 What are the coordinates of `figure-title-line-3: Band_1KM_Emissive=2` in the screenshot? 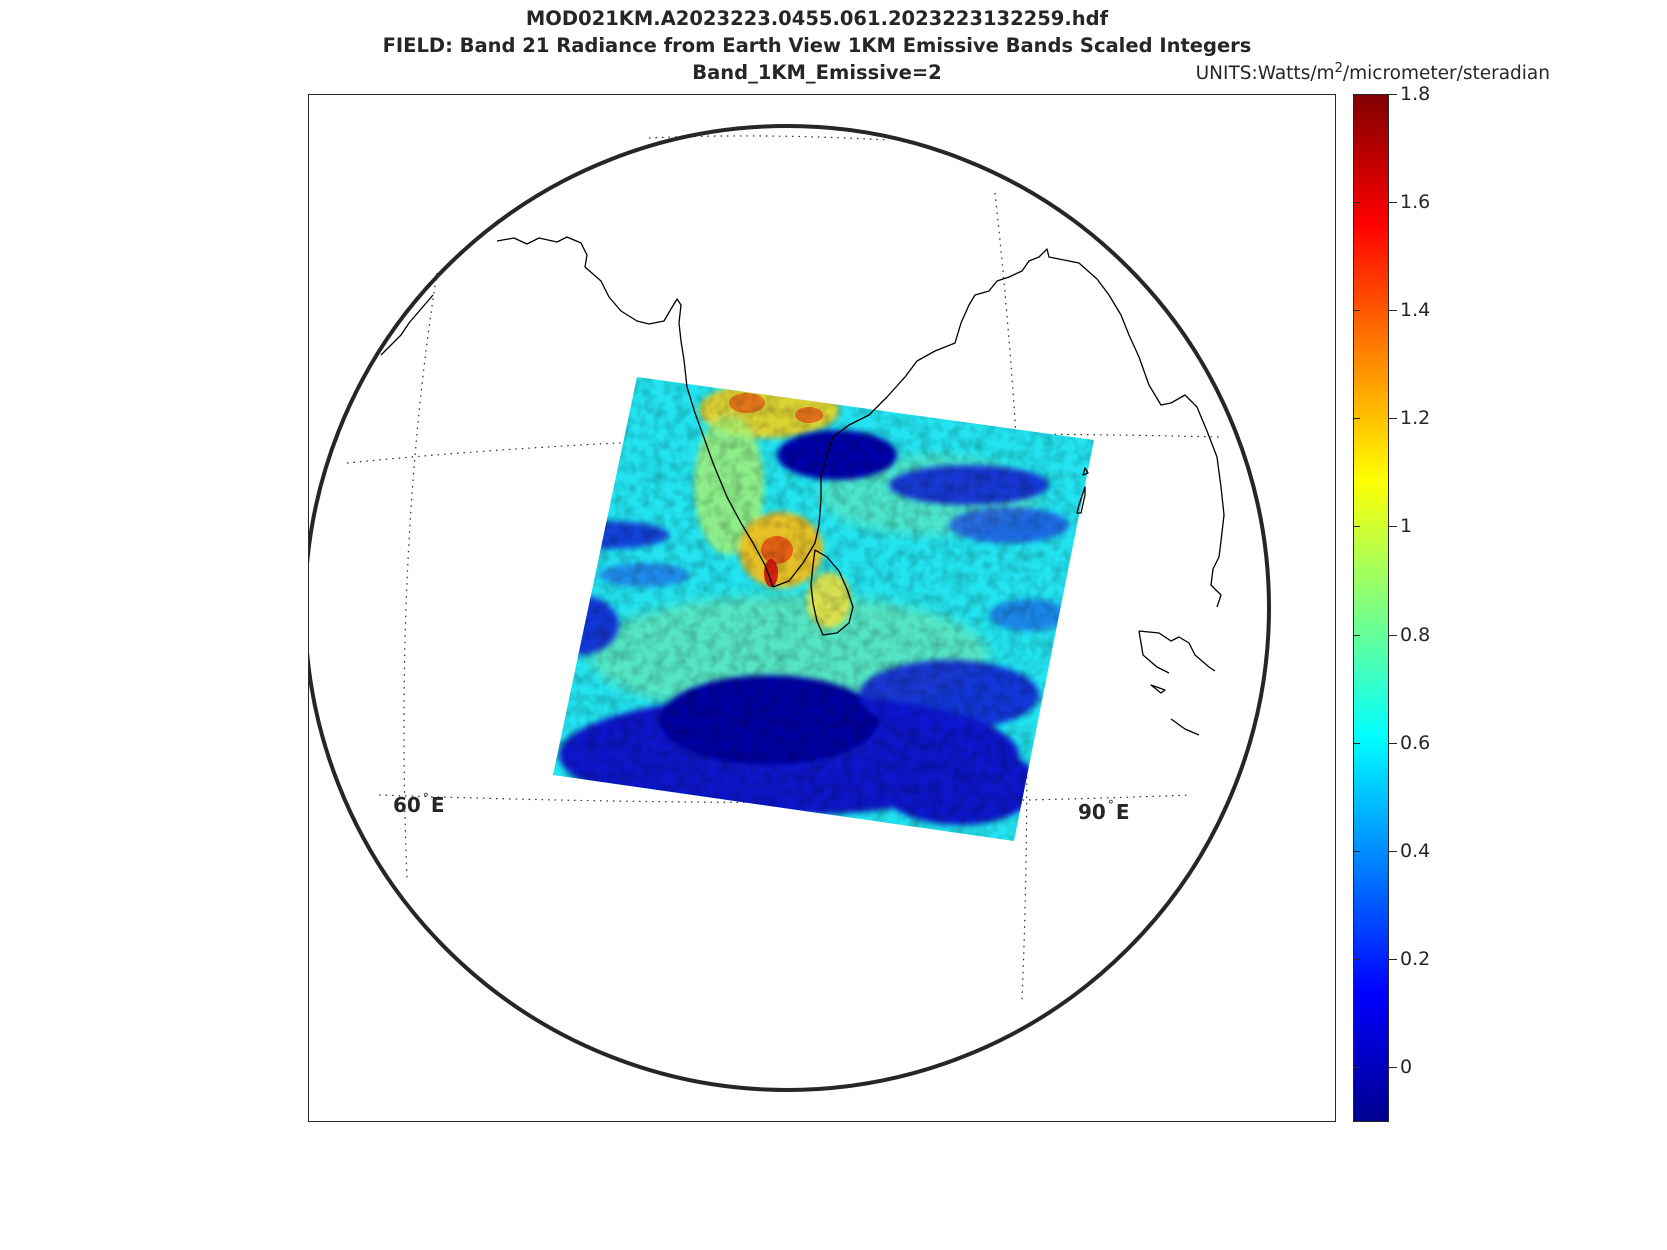 It's located at (817, 72).